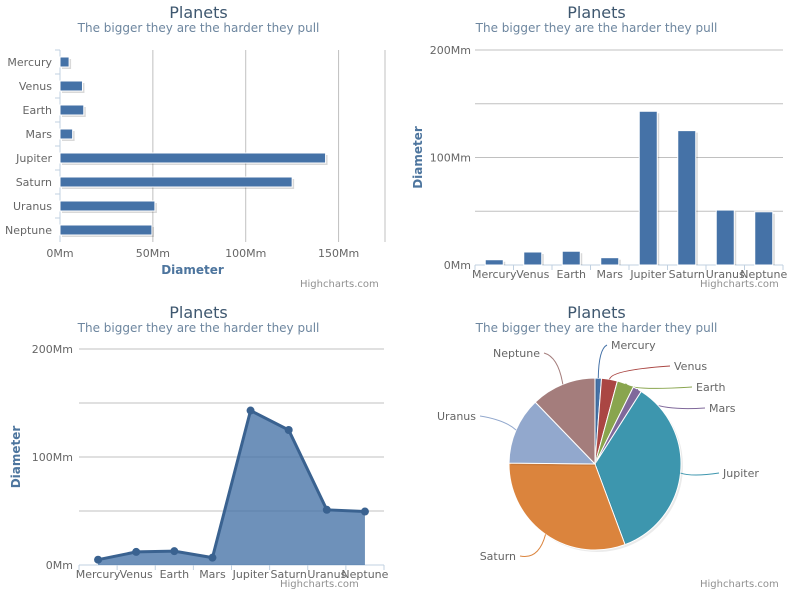 The height and width of the screenshot is (597, 795). What do you see at coordinates (456, 416) in the screenshot?
I see `slice-label: Uranus` at bounding box center [456, 416].